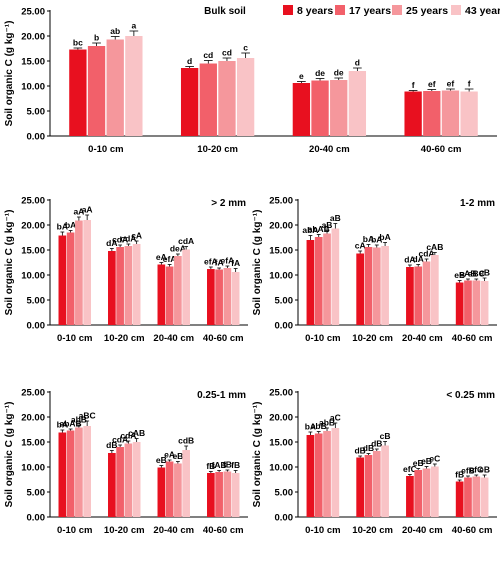  What do you see at coordinates (235, 263) in the screenshot?
I see `significance-label: fA` at bounding box center [235, 263].